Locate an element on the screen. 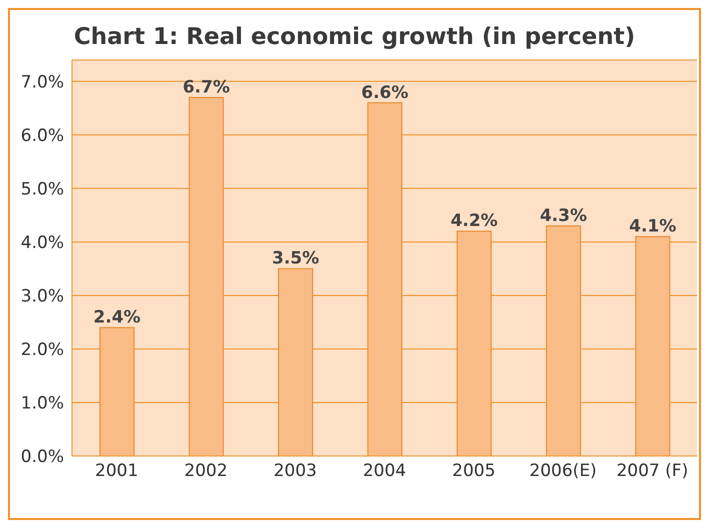 This screenshot has width=709, height=528. x-tick-label: 2004 is located at coordinates (384, 471).